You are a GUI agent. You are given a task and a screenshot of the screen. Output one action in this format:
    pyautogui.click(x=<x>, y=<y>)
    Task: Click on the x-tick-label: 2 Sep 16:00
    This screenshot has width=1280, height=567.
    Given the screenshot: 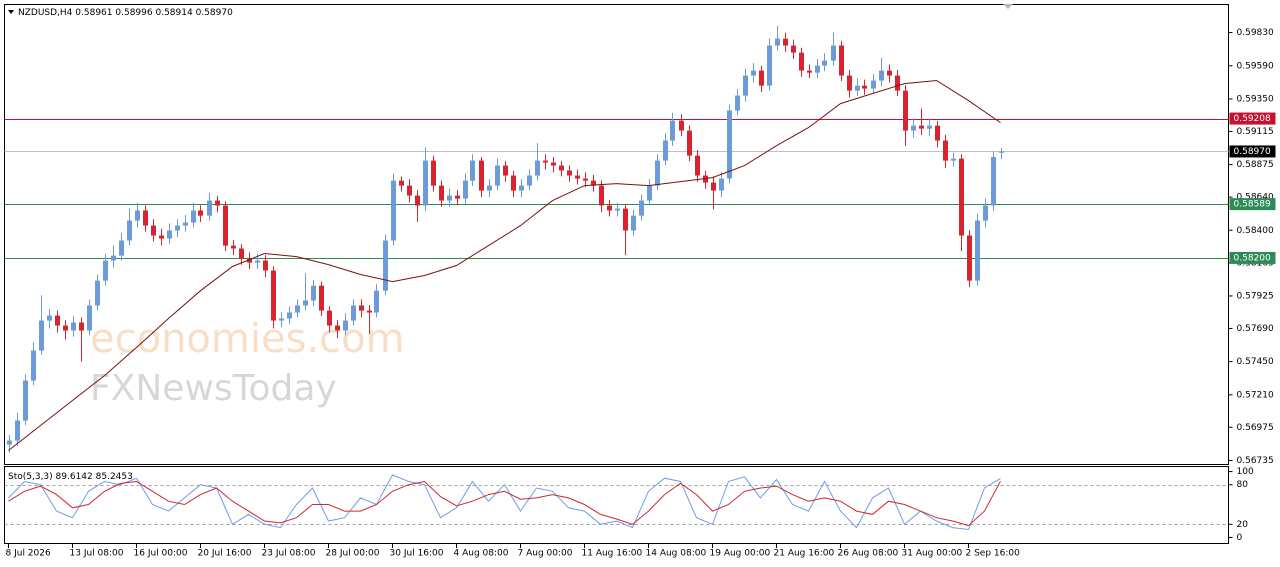 What is the action you would take?
    pyautogui.click(x=993, y=554)
    